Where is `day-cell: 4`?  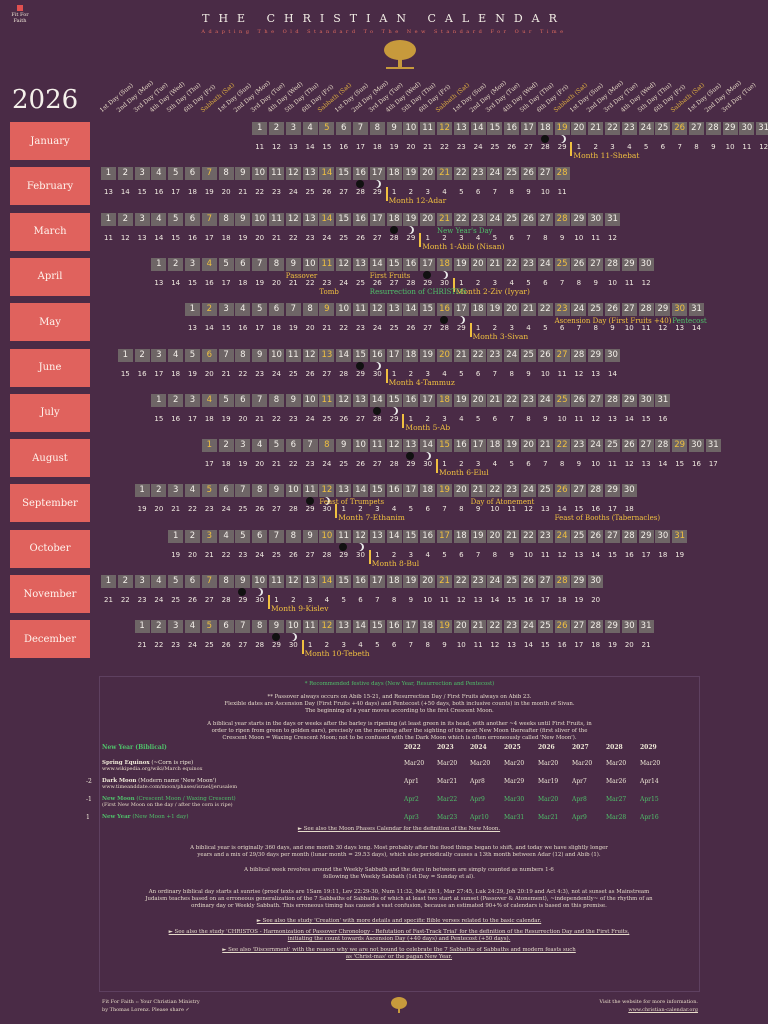 day-cell: 4 is located at coordinates (159, 581).